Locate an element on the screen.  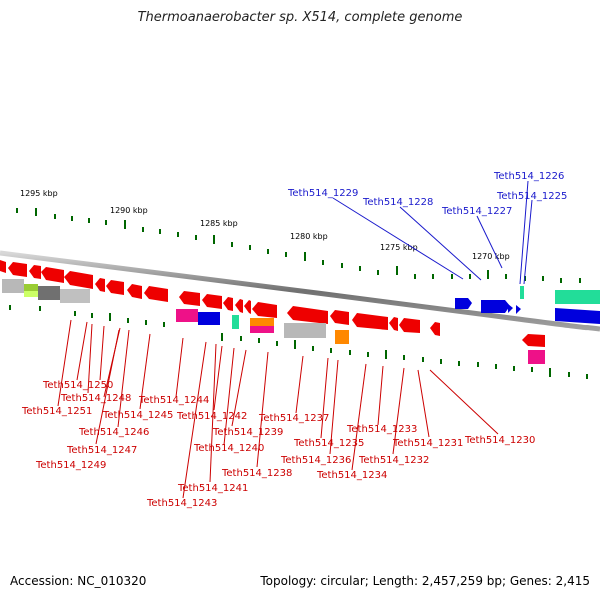
gene-label: Teth514_1241 is located at coordinates (212, 488).